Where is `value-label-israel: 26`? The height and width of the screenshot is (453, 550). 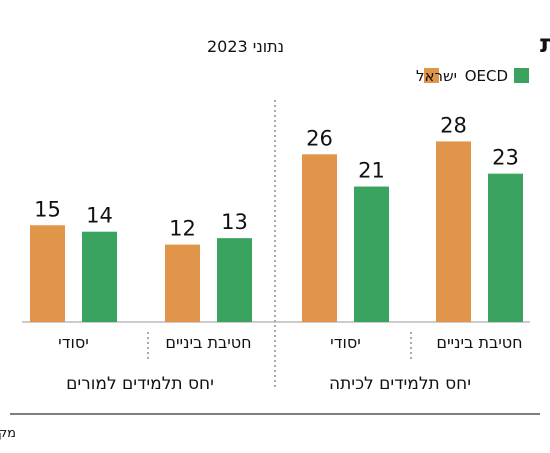 value-label-israel: 26 is located at coordinates (319, 138).